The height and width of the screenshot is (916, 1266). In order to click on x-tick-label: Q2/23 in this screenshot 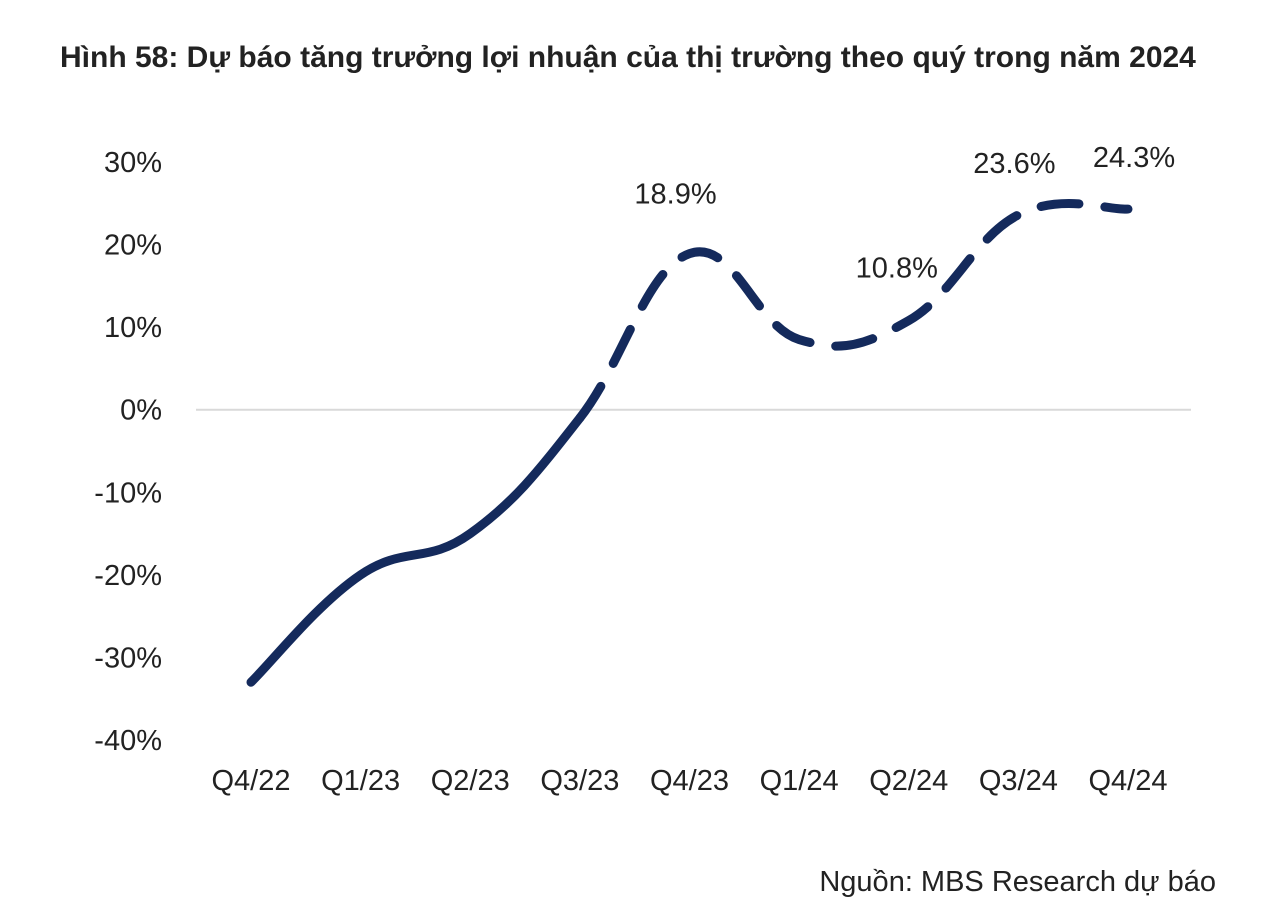, I will do `click(470, 781)`.